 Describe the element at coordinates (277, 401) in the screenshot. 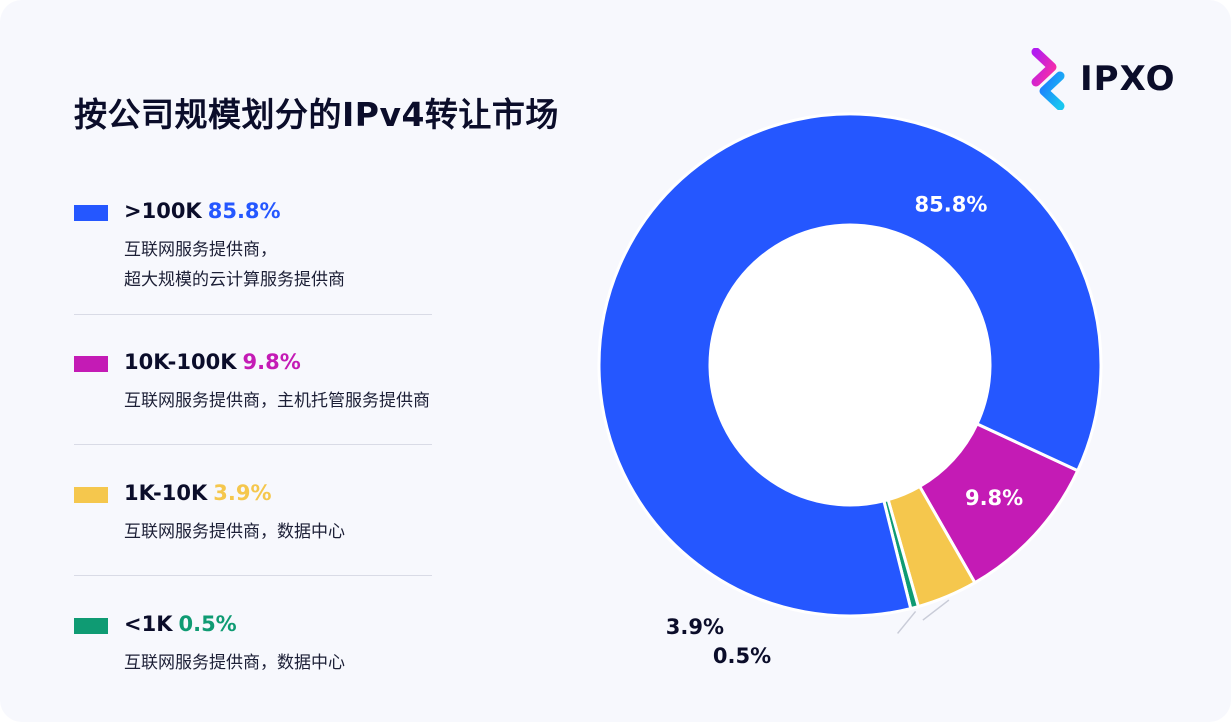

I see `legend-description-line: 互联网服务提供商，主机托管服务提供商` at that location.